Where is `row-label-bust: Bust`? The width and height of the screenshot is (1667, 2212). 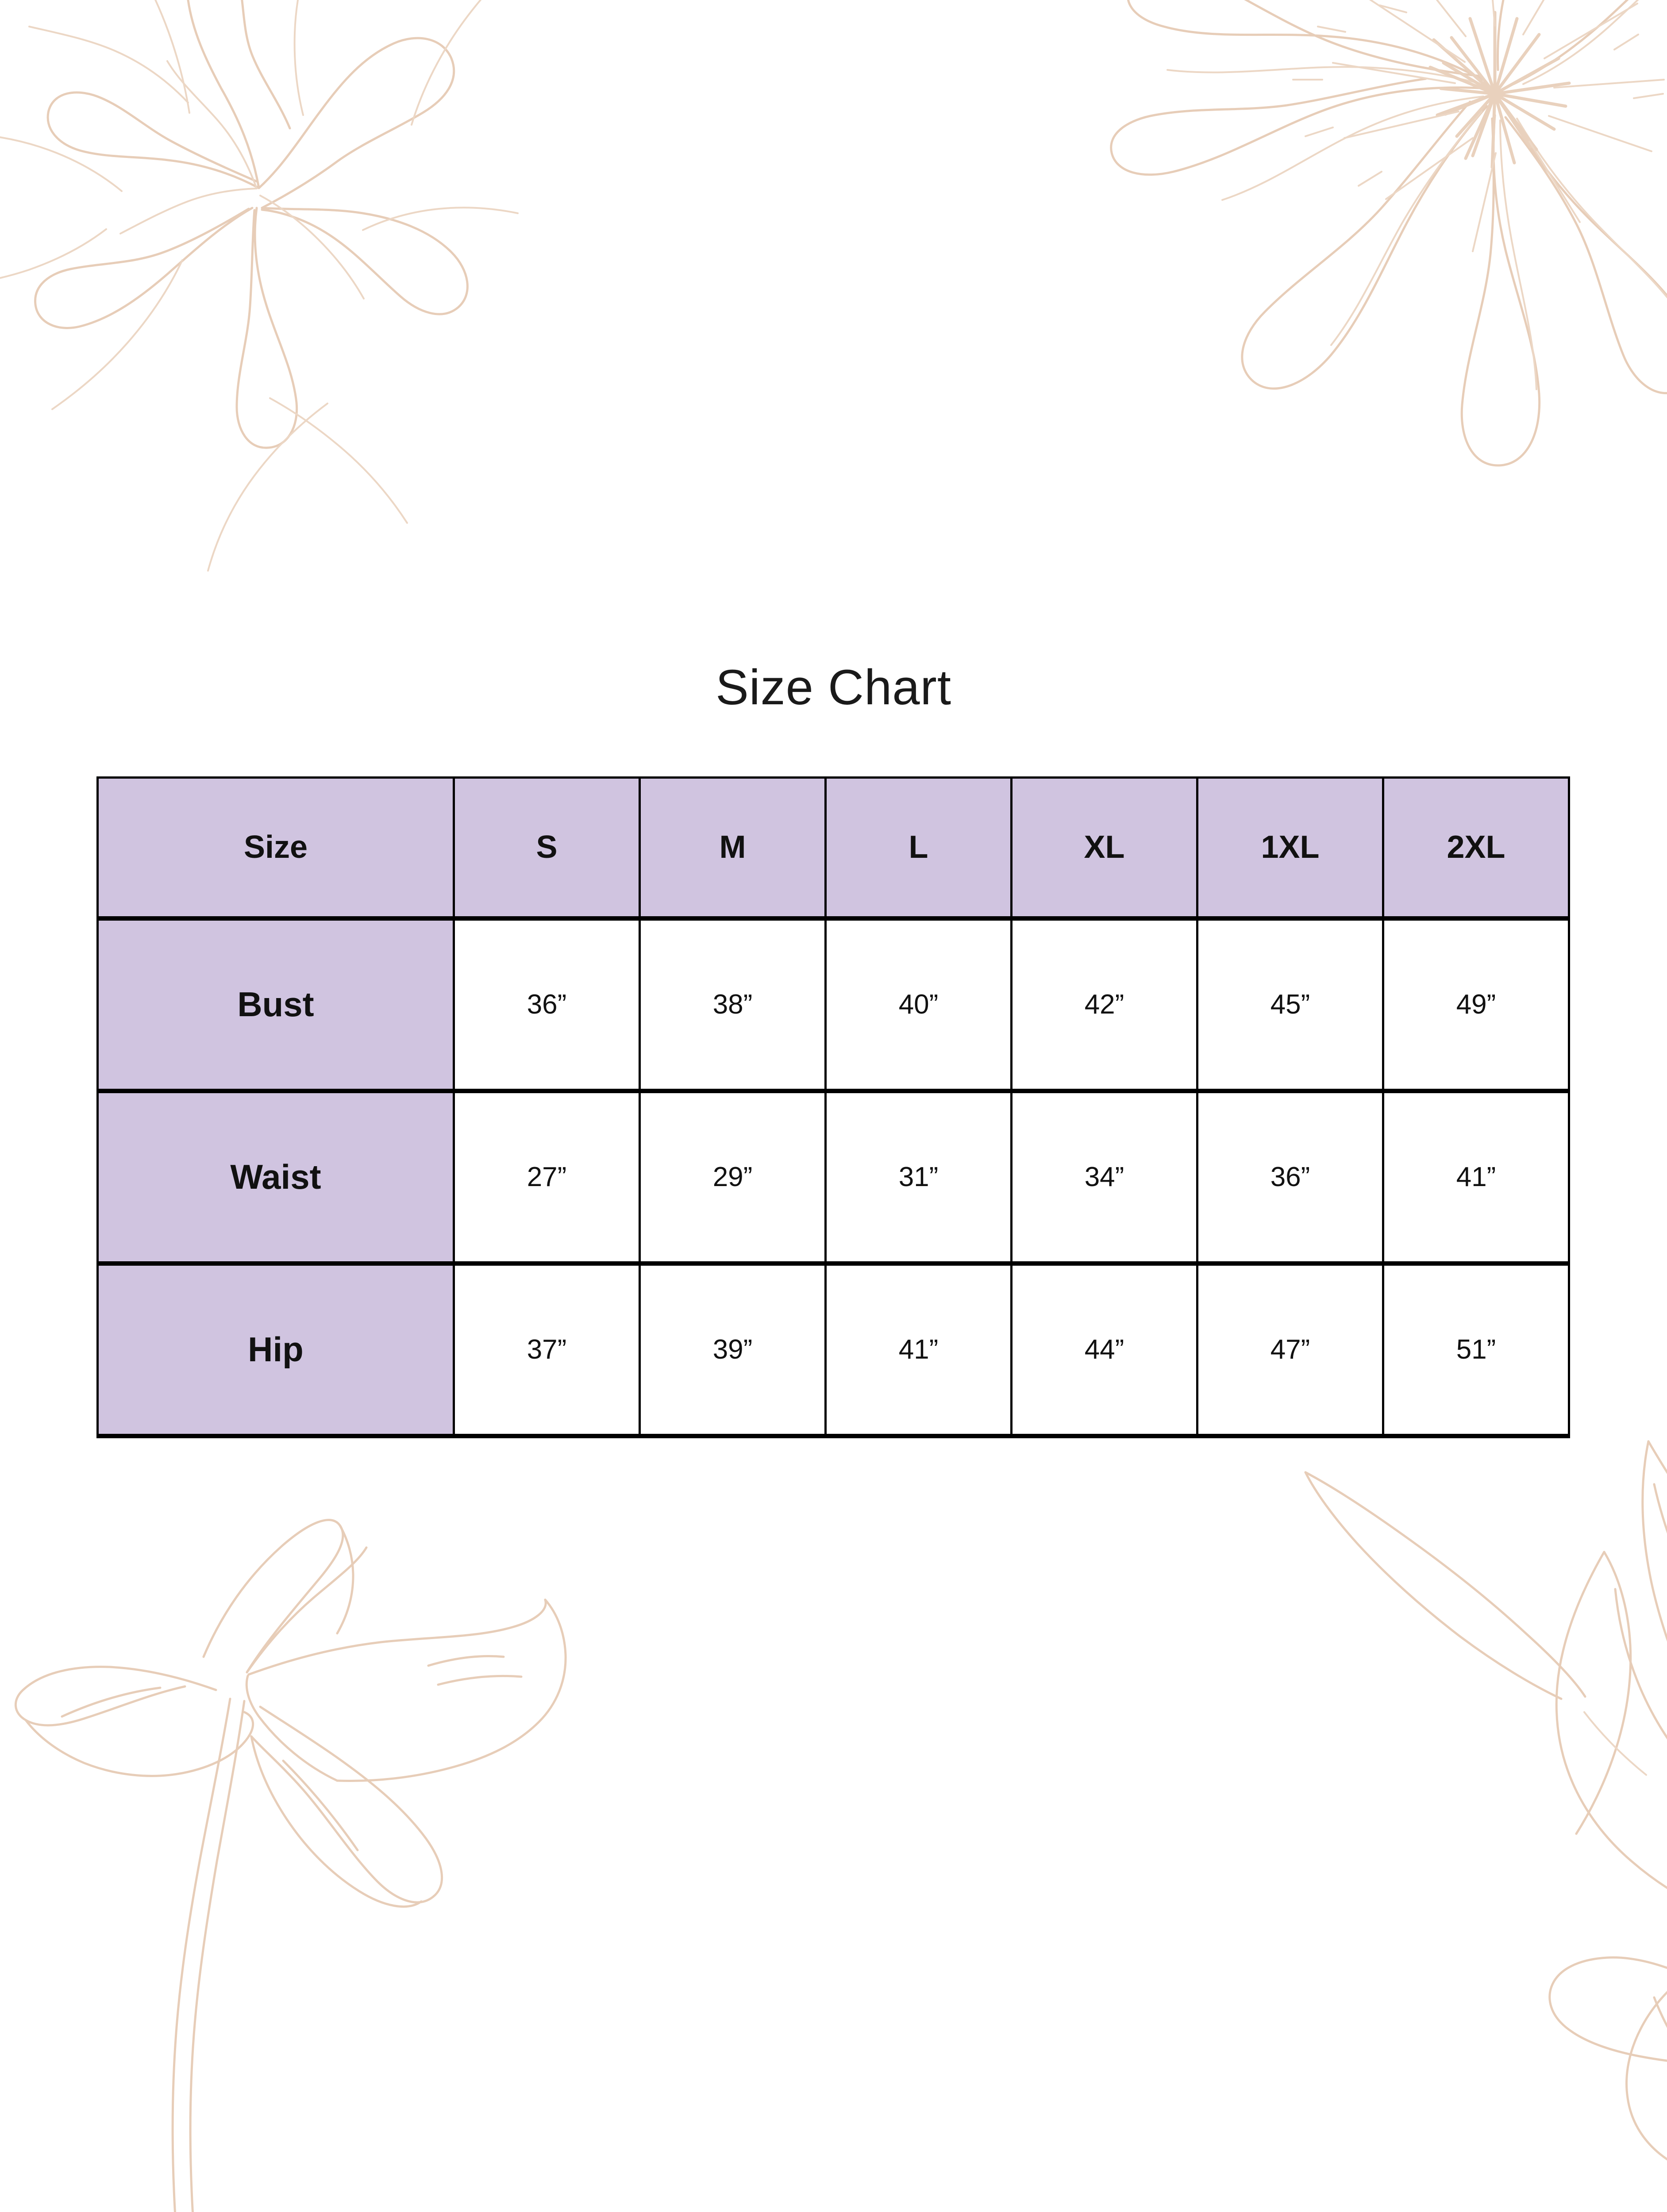
row-label-bust: Bust is located at coordinates (275, 1004).